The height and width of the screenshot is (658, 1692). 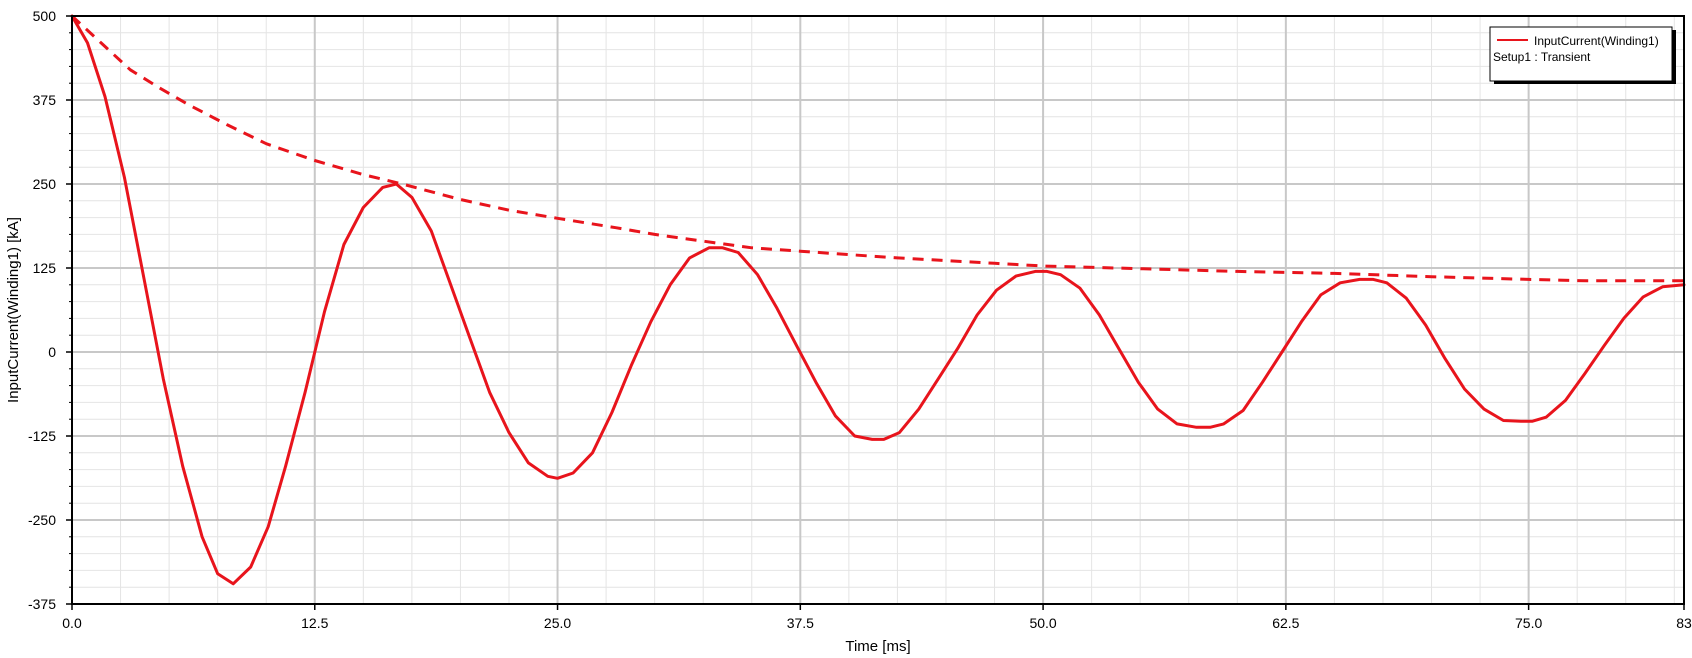 I want to click on x-tick-label: 83, so click(x=1684, y=623).